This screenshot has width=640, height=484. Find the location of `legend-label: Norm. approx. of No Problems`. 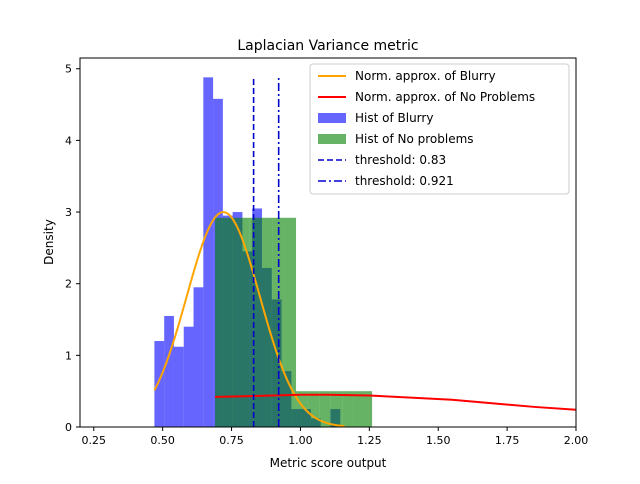

legend-label: Norm. approx. of No Problems is located at coordinates (445, 97).